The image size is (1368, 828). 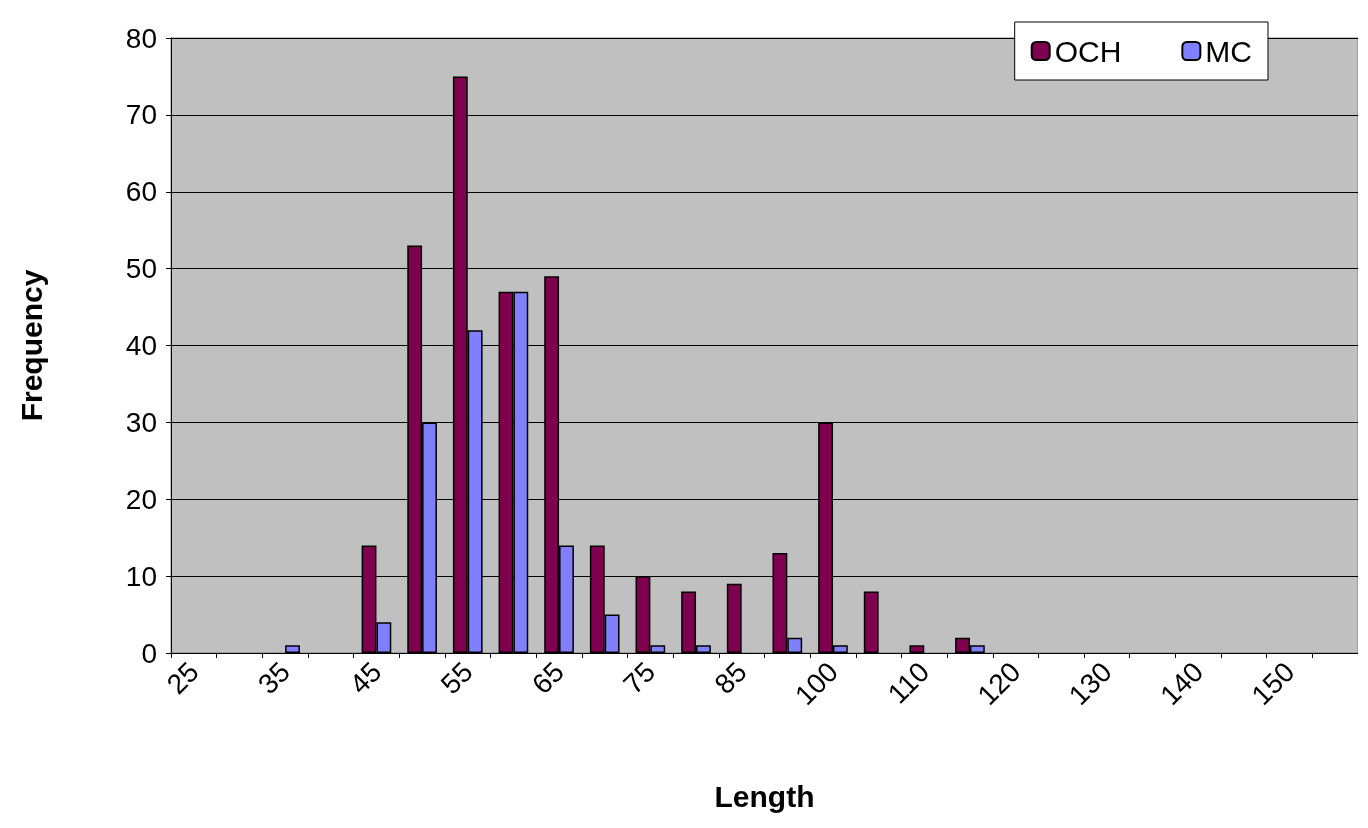 I want to click on x-tick-label: 110, so click(x=908, y=683).